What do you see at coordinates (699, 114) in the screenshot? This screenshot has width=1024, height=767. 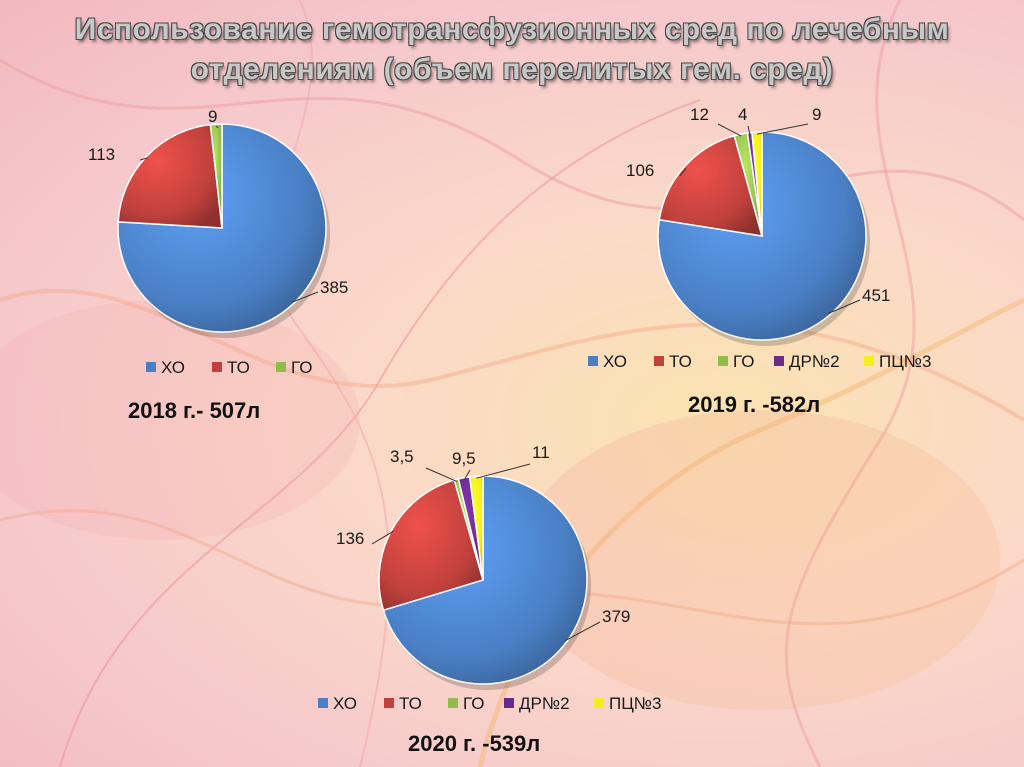 I see `data-label-ГО: 12` at bounding box center [699, 114].